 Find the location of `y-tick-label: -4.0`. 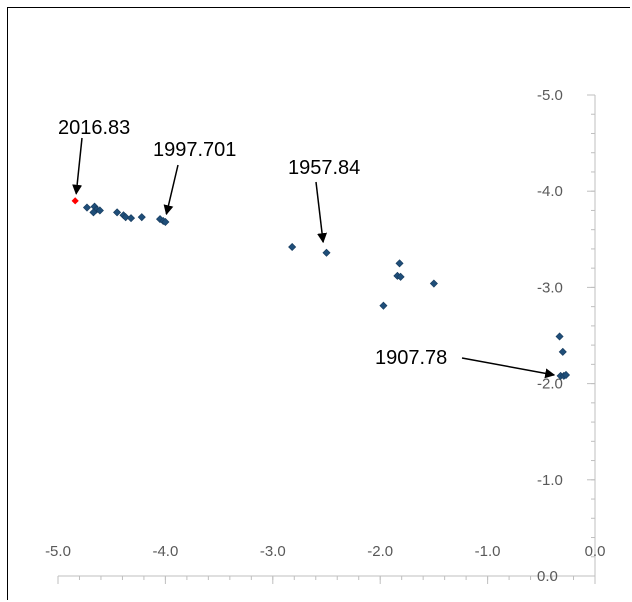

y-tick-label: -4.0 is located at coordinates (550, 191).